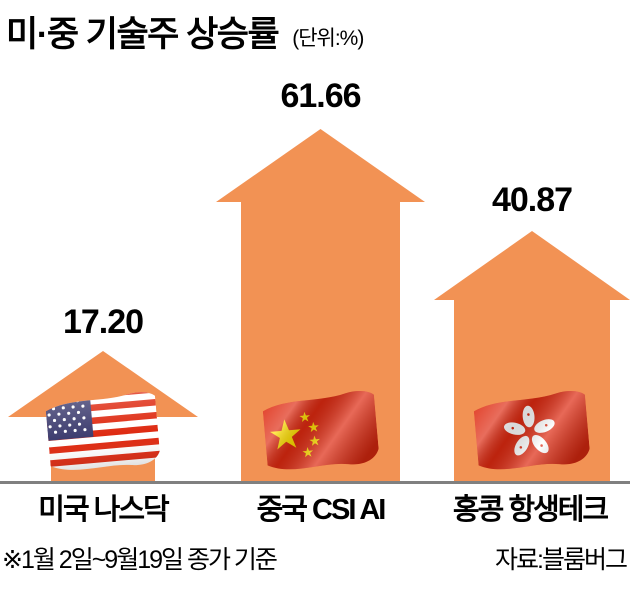 Image resolution: width=630 pixels, height=590 pixels. I want to click on china-flag, so click(320, 433).